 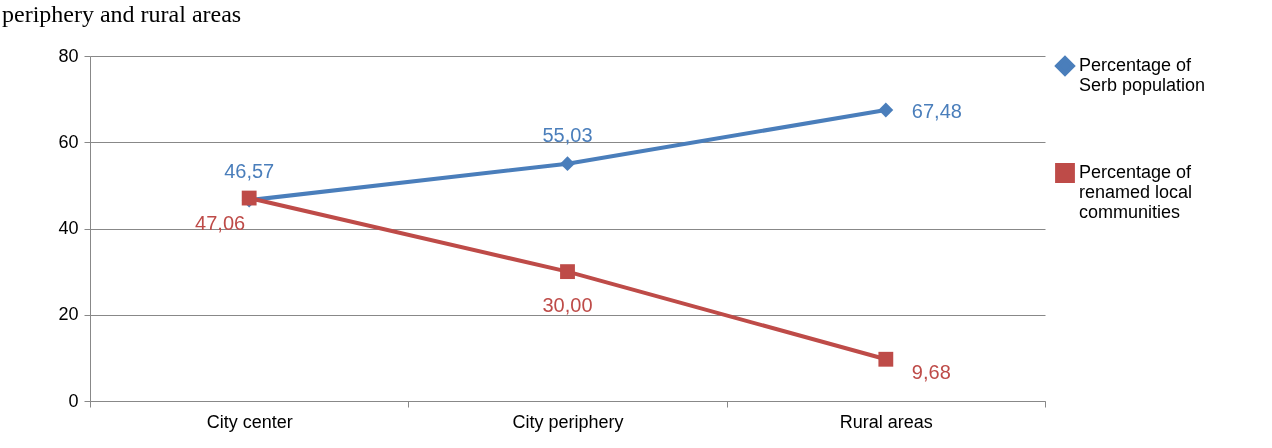 I want to click on x-tick-label: City center, so click(x=249, y=421).